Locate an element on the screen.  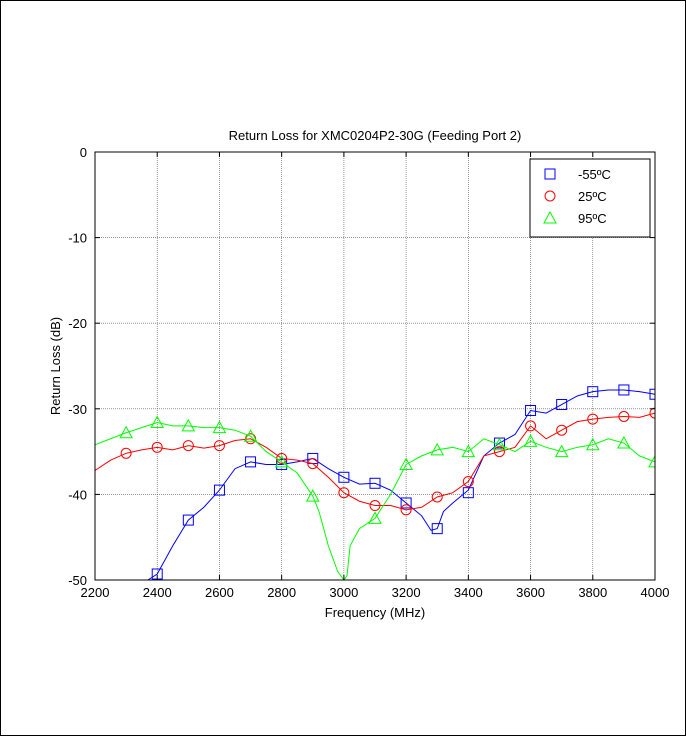
y-tick-label: -30 is located at coordinates (77, 409).